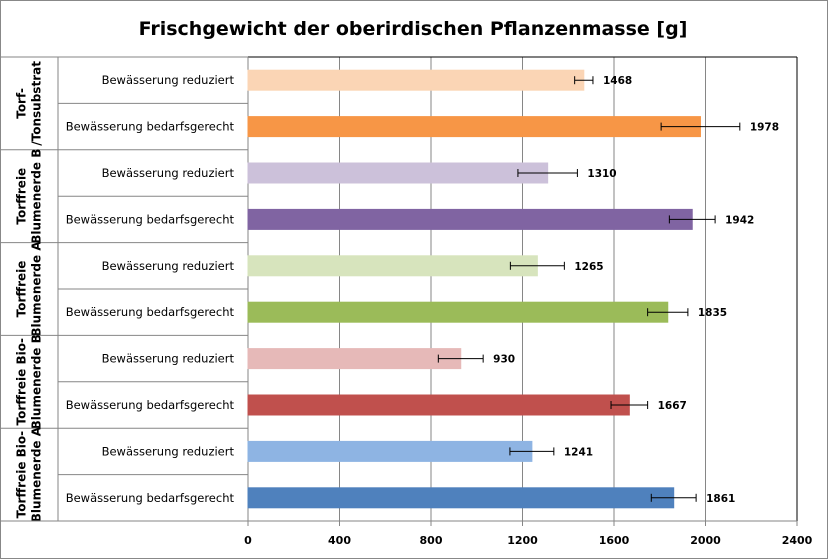  Describe the element at coordinates (712, 313) in the screenshot. I see `data-label: 1835` at that location.